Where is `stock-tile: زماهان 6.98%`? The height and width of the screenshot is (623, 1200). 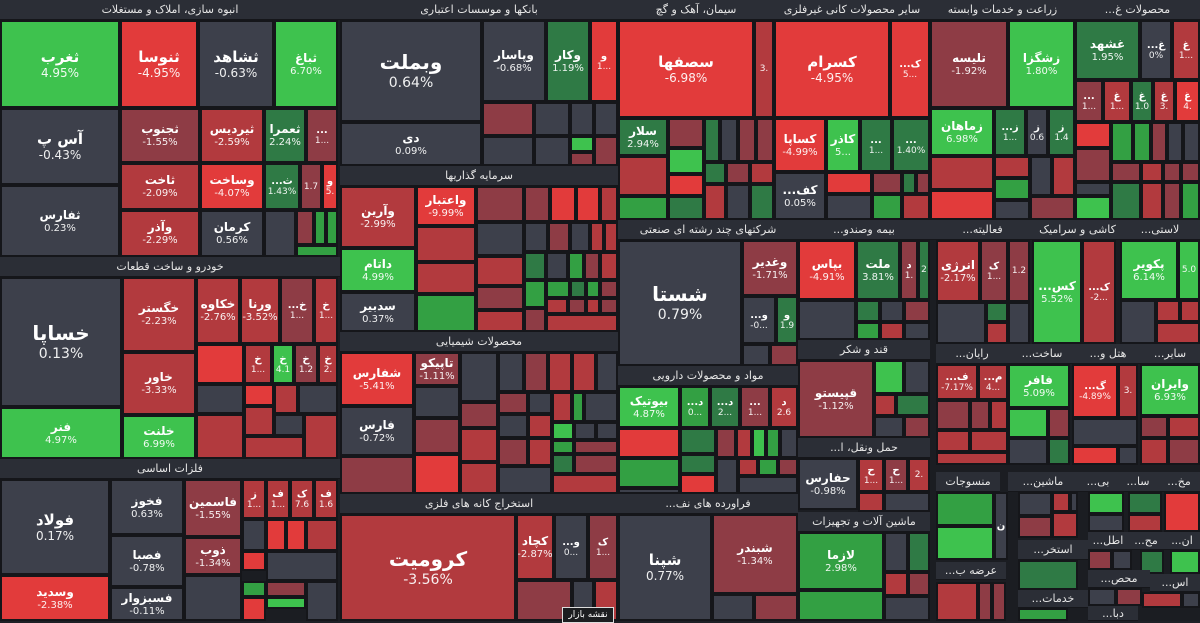 stock-tile: زماهان 6.98% is located at coordinates (962, 132).